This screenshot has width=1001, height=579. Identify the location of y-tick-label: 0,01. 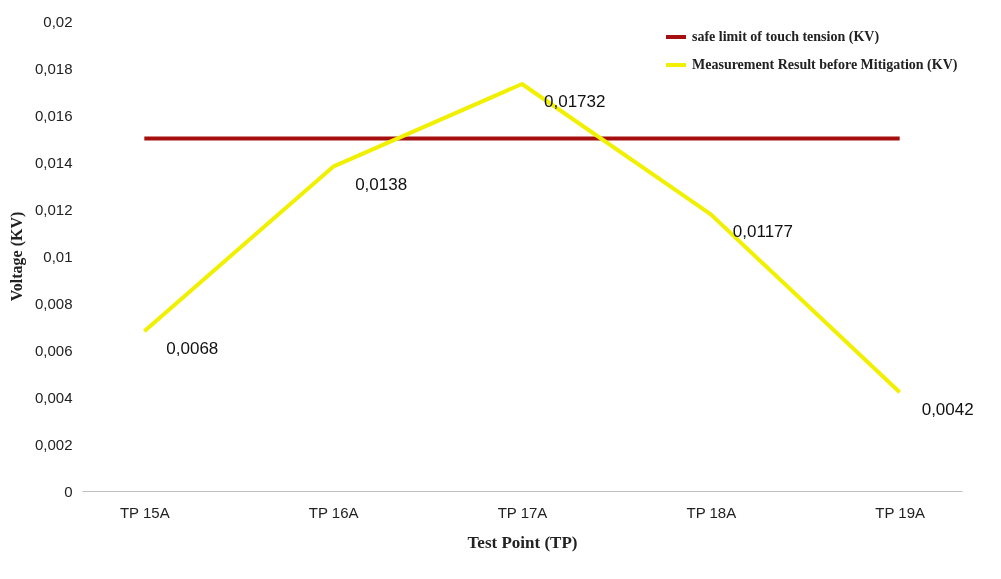
(58, 256).